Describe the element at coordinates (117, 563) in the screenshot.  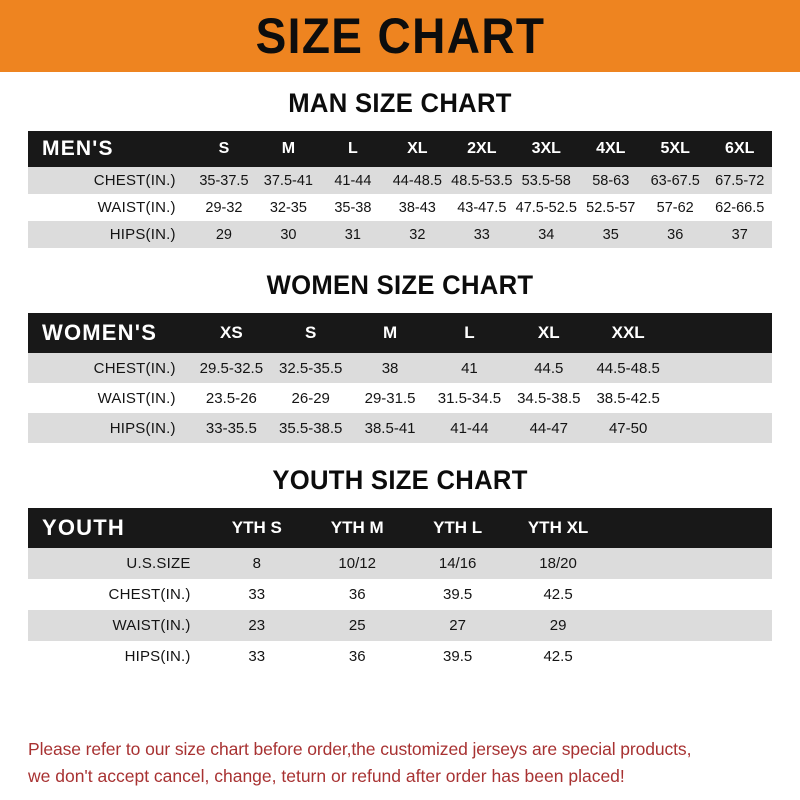
I see `measurement-label: U.S.SIZE` at that location.